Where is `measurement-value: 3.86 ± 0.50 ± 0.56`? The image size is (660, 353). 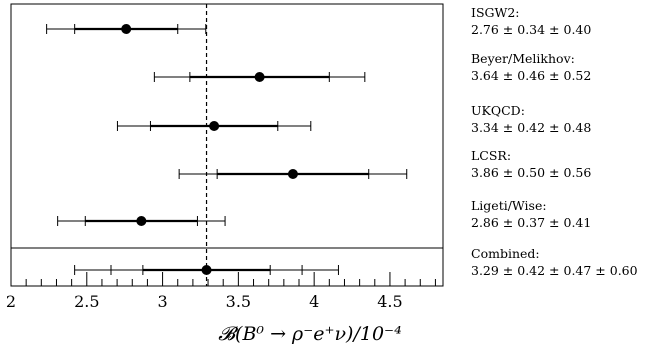
measurement-value: 3.86 ± 0.50 ± 0.56 is located at coordinates (531, 172).